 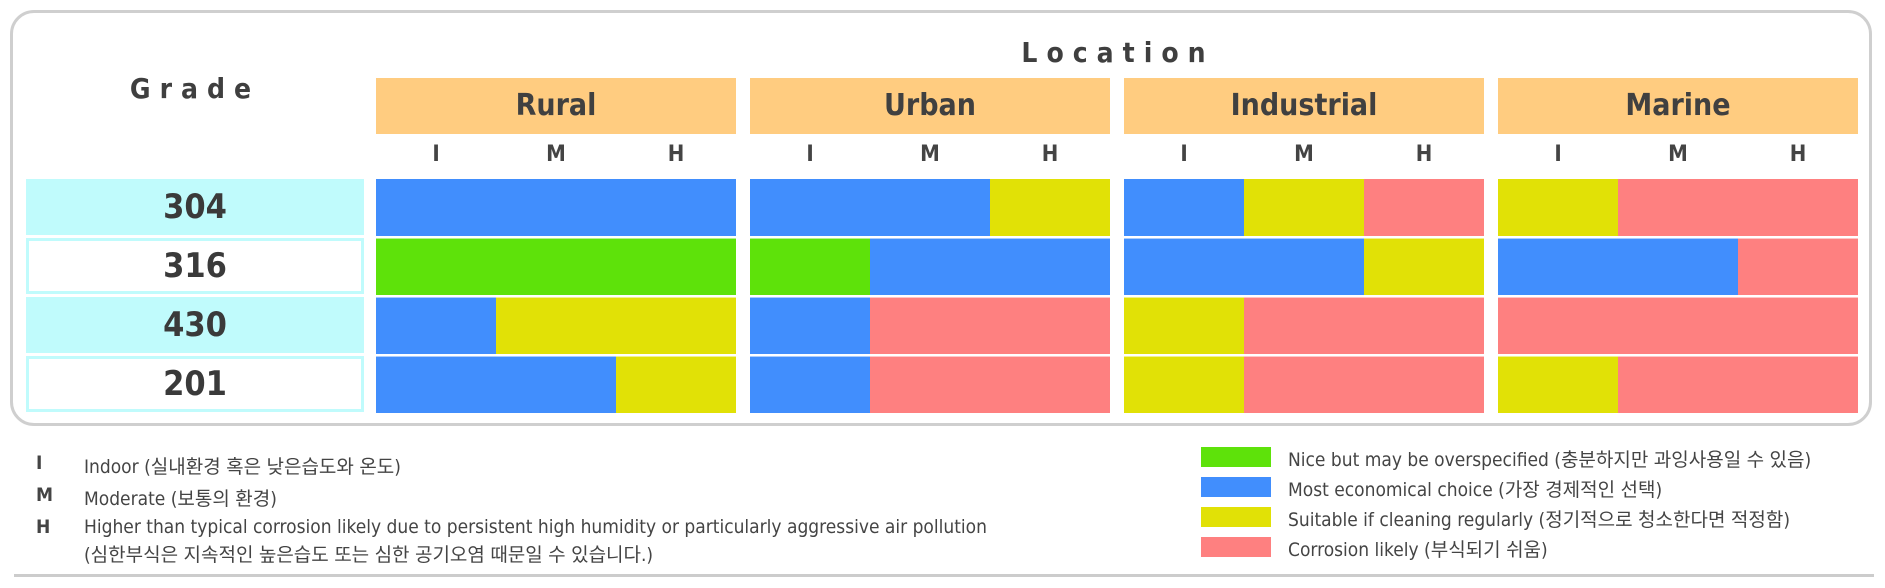 What do you see at coordinates (45, 495) in the screenshot?
I see `footnote-key-moderate: M` at bounding box center [45, 495].